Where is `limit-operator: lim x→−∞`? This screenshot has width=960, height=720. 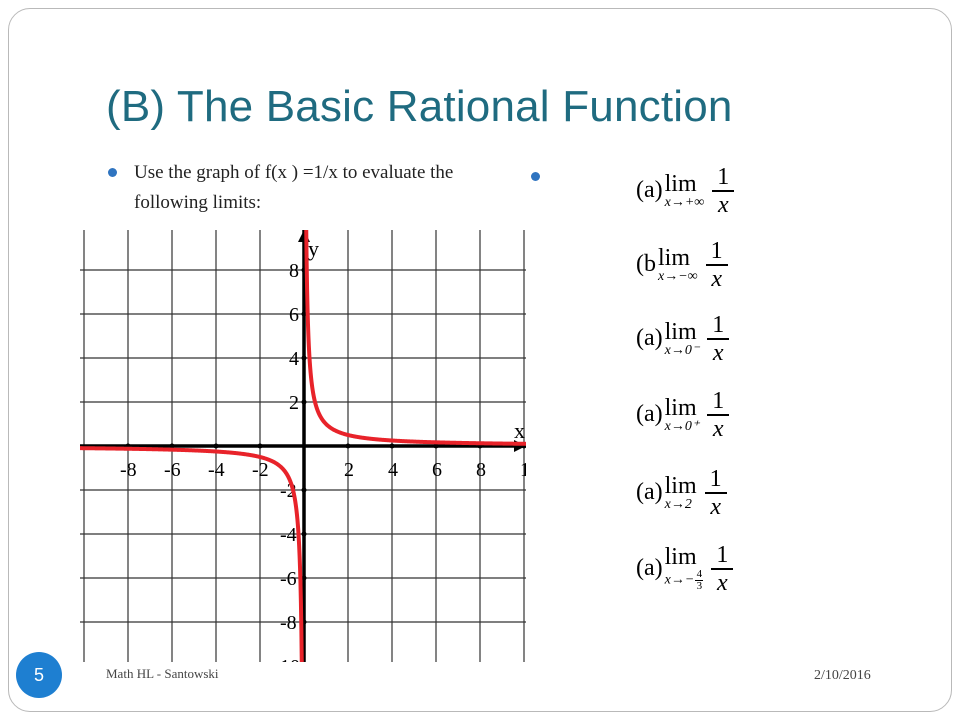 limit-operator: lim x→−∞ is located at coordinates (678, 265).